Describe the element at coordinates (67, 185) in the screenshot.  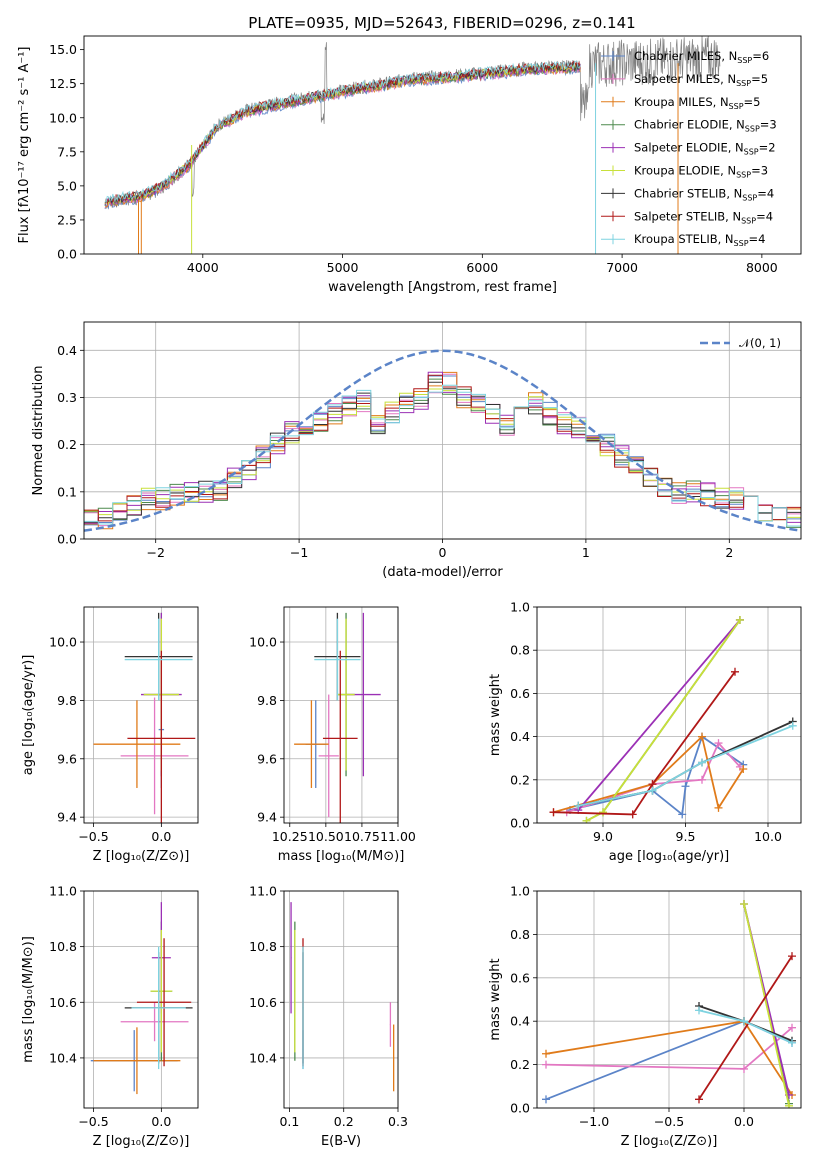
I see `y-tick-label: 5.0` at that location.